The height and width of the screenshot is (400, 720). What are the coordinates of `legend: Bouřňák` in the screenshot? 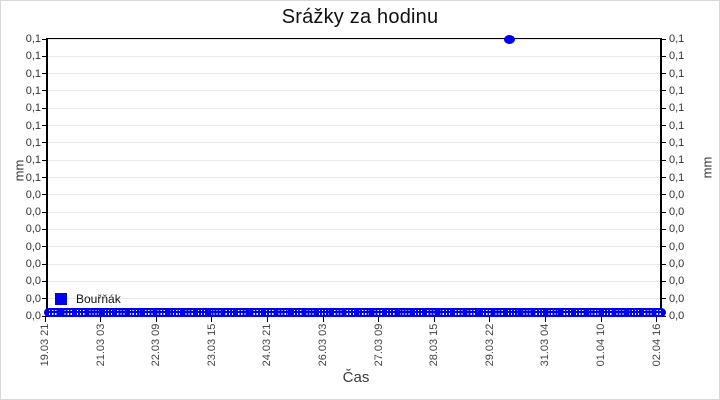 It's located at (88, 299).